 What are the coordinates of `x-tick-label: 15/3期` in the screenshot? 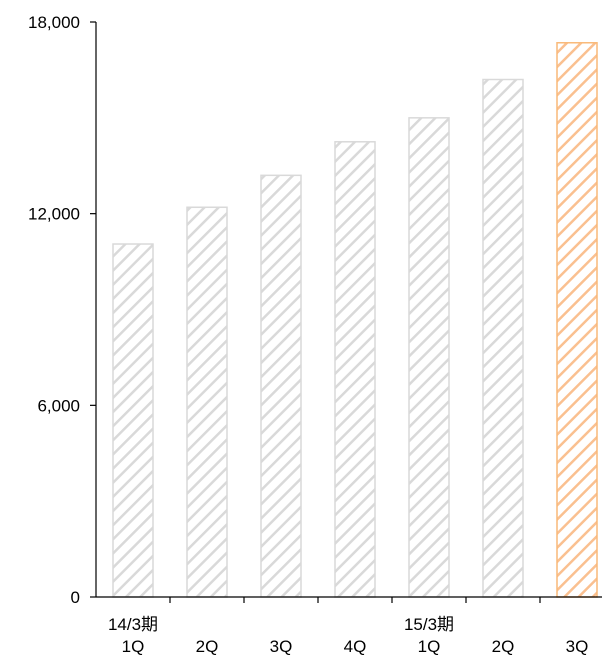 It's located at (429, 624).